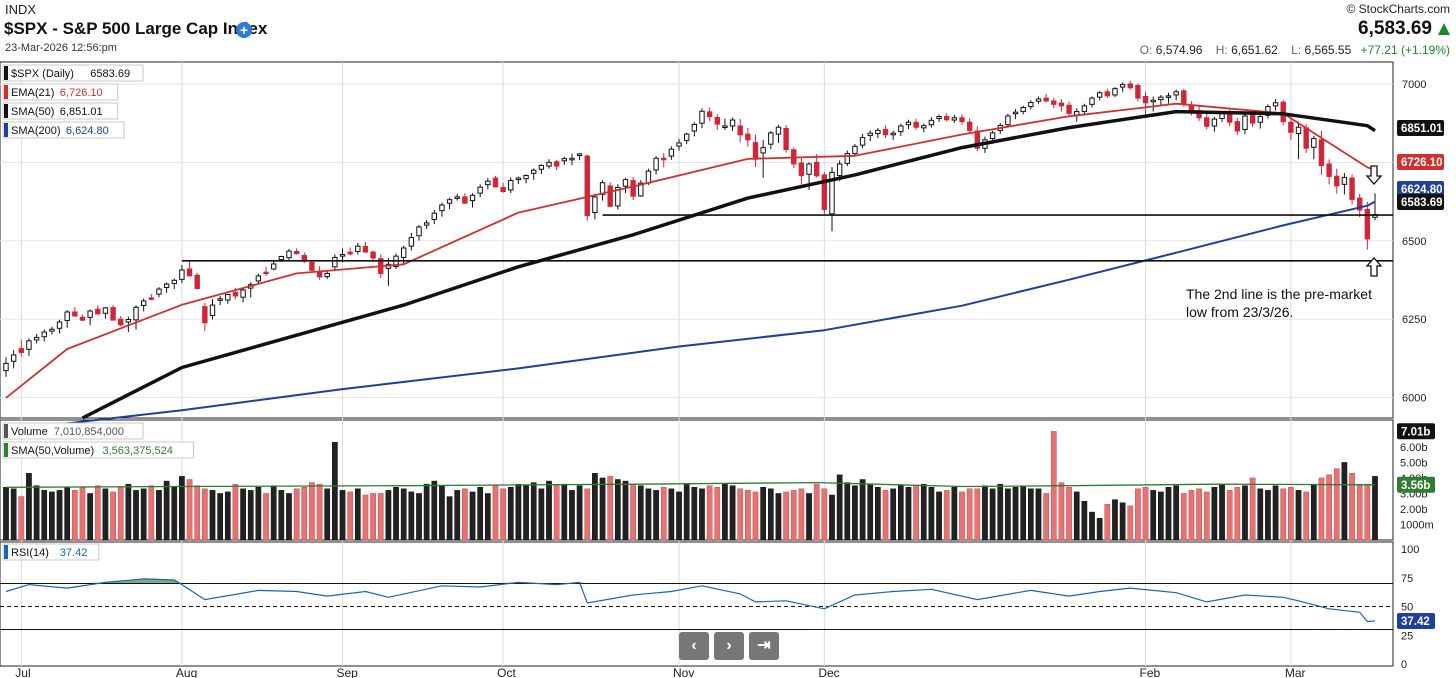 This screenshot has height=678, width=1456. Describe the element at coordinates (1415, 432) in the screenshot. I see `volume-tag-text: 7.01b` at that location.